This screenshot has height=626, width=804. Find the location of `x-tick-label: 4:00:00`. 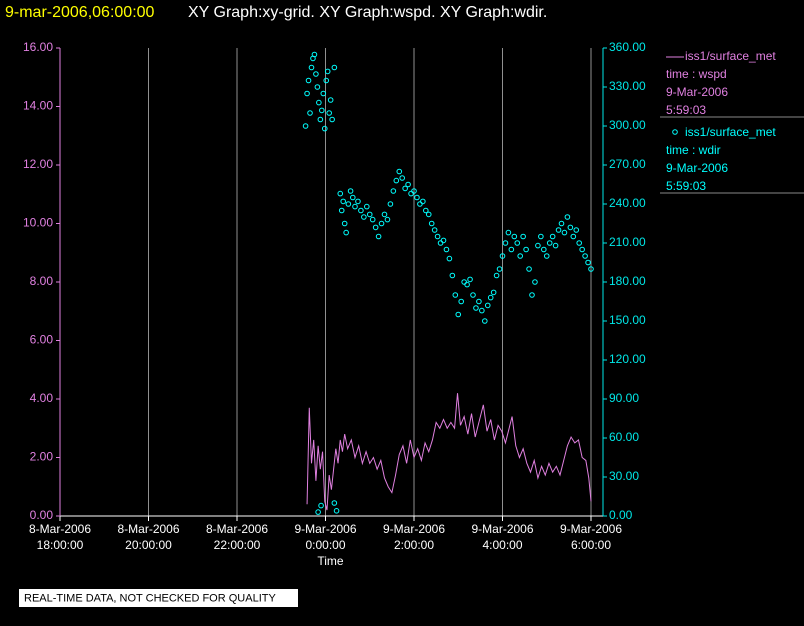

x-tick-label: 4:00:00 is located at coordinates (502, 545).